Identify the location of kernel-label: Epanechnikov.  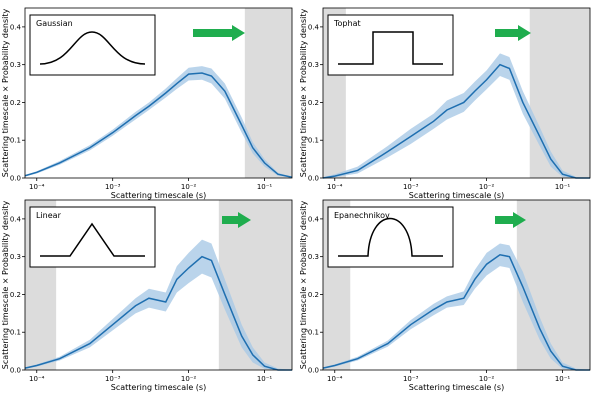
(362, 215).